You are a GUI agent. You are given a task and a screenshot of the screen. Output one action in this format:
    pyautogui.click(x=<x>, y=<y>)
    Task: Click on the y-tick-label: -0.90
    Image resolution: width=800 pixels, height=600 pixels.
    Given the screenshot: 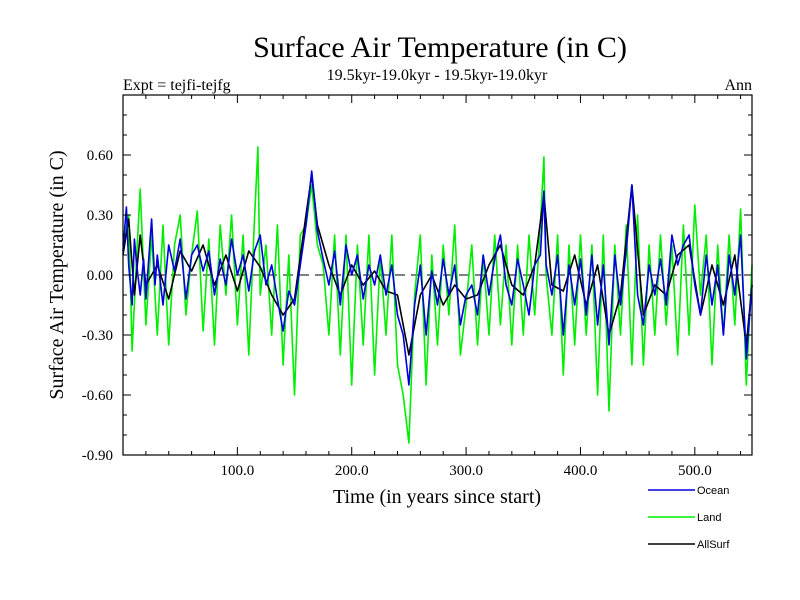 What is the action you would take?
    pyautogui.click(x=97, y=456)
    